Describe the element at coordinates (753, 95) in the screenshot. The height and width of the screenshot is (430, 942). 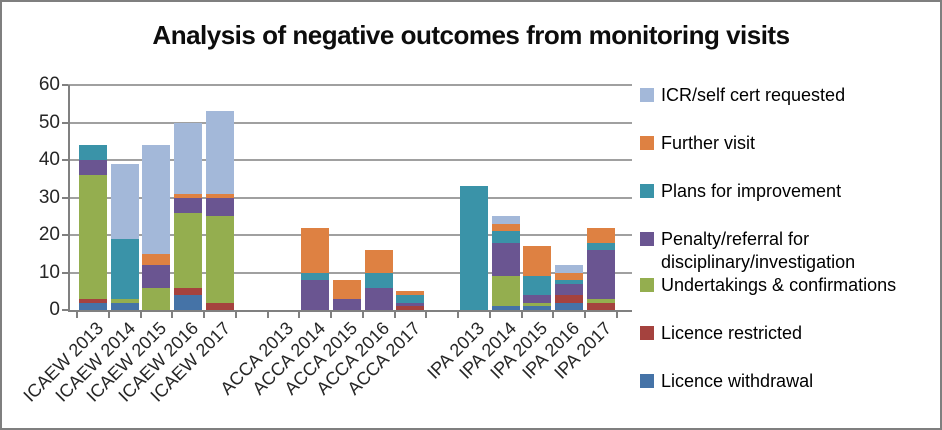
I see `legend-label: ICR/self cert requested` at that location.